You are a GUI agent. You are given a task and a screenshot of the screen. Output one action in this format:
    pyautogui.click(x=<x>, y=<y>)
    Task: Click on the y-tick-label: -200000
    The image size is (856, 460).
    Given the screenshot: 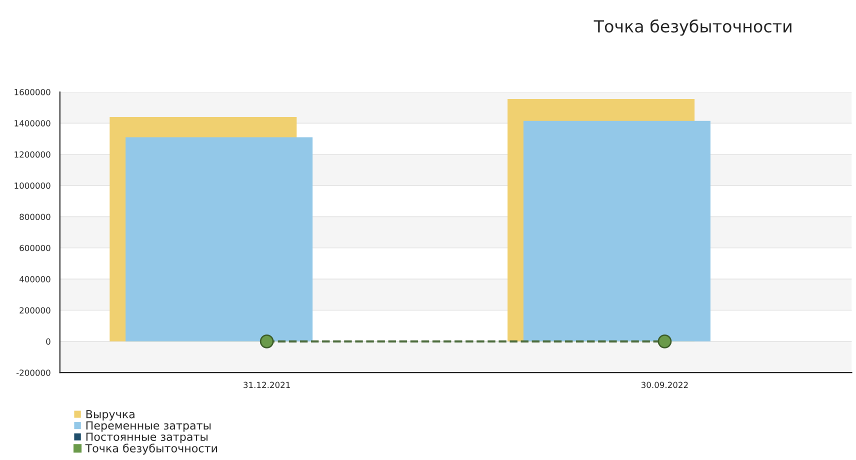 What is the action you would take?
    pyautogui.click(x=33, y=373)
    